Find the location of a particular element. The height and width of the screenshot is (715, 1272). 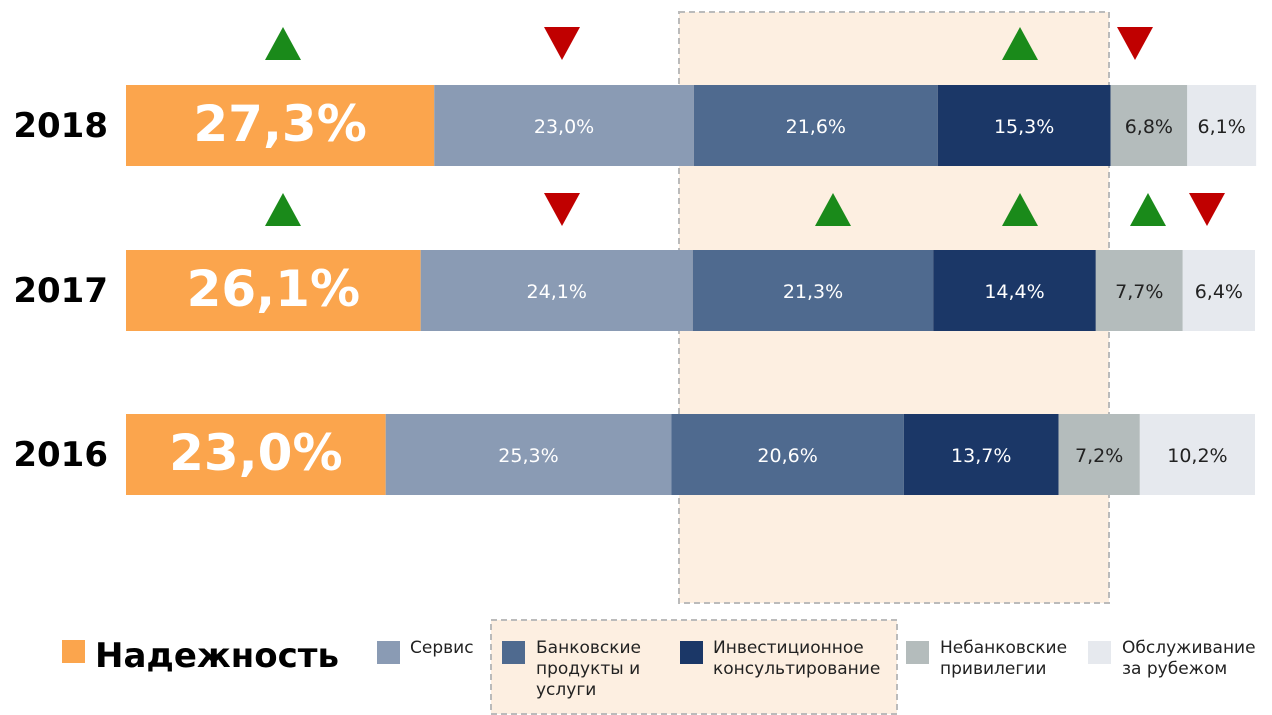

value-label: 6,4% is located at coordinates (1219, 292).